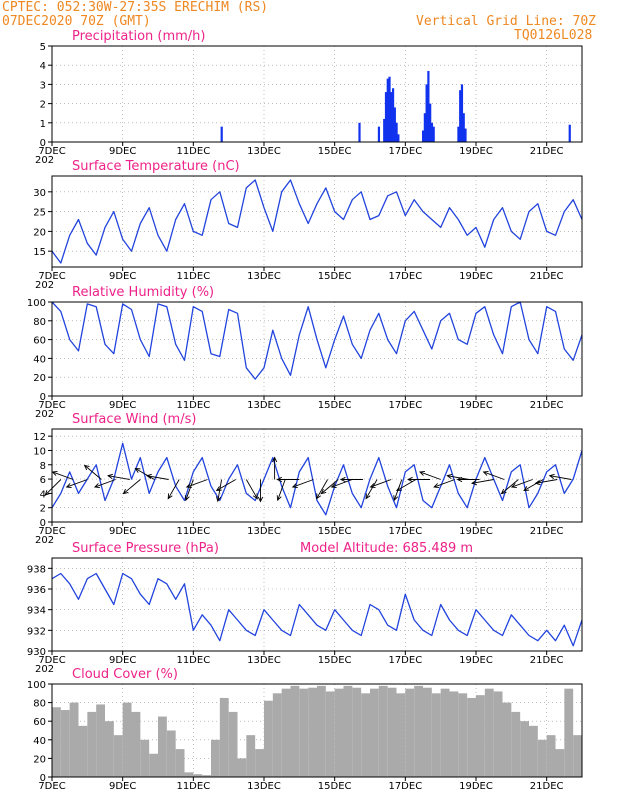  I want to click on press-ytick-label: 934, so click(36, 611).